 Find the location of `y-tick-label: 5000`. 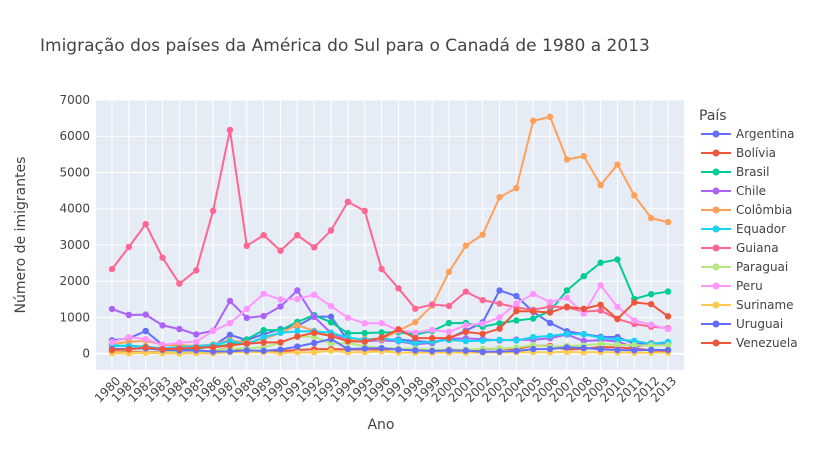

y-tick-label: 5000 is located at coordinates (74, 172).